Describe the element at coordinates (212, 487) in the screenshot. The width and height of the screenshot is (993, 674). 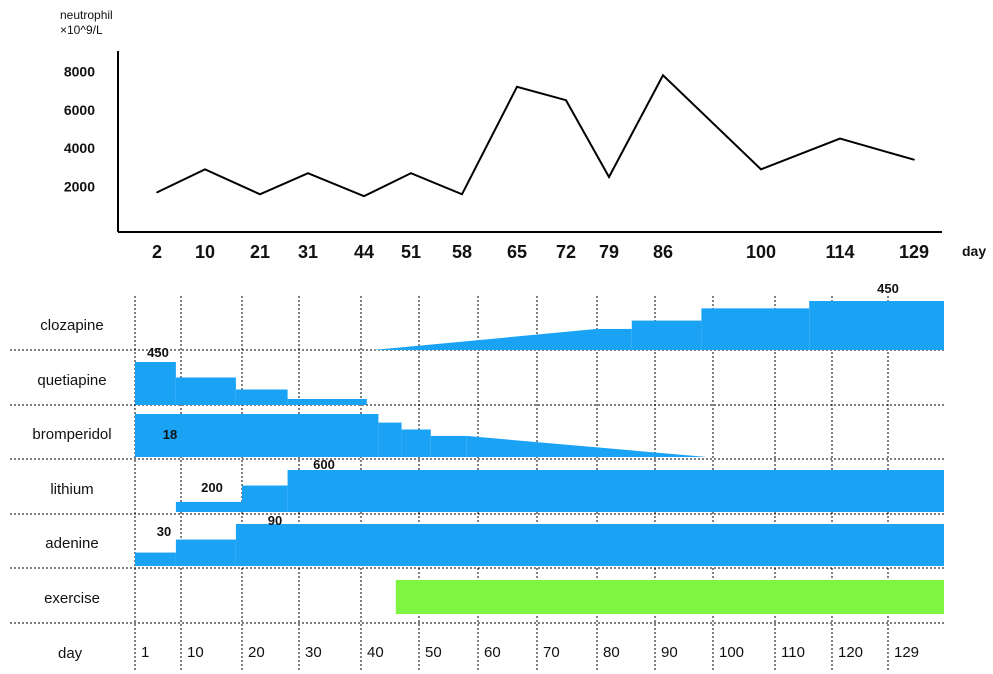
I see `lithium-dose-label: 200` at that location.